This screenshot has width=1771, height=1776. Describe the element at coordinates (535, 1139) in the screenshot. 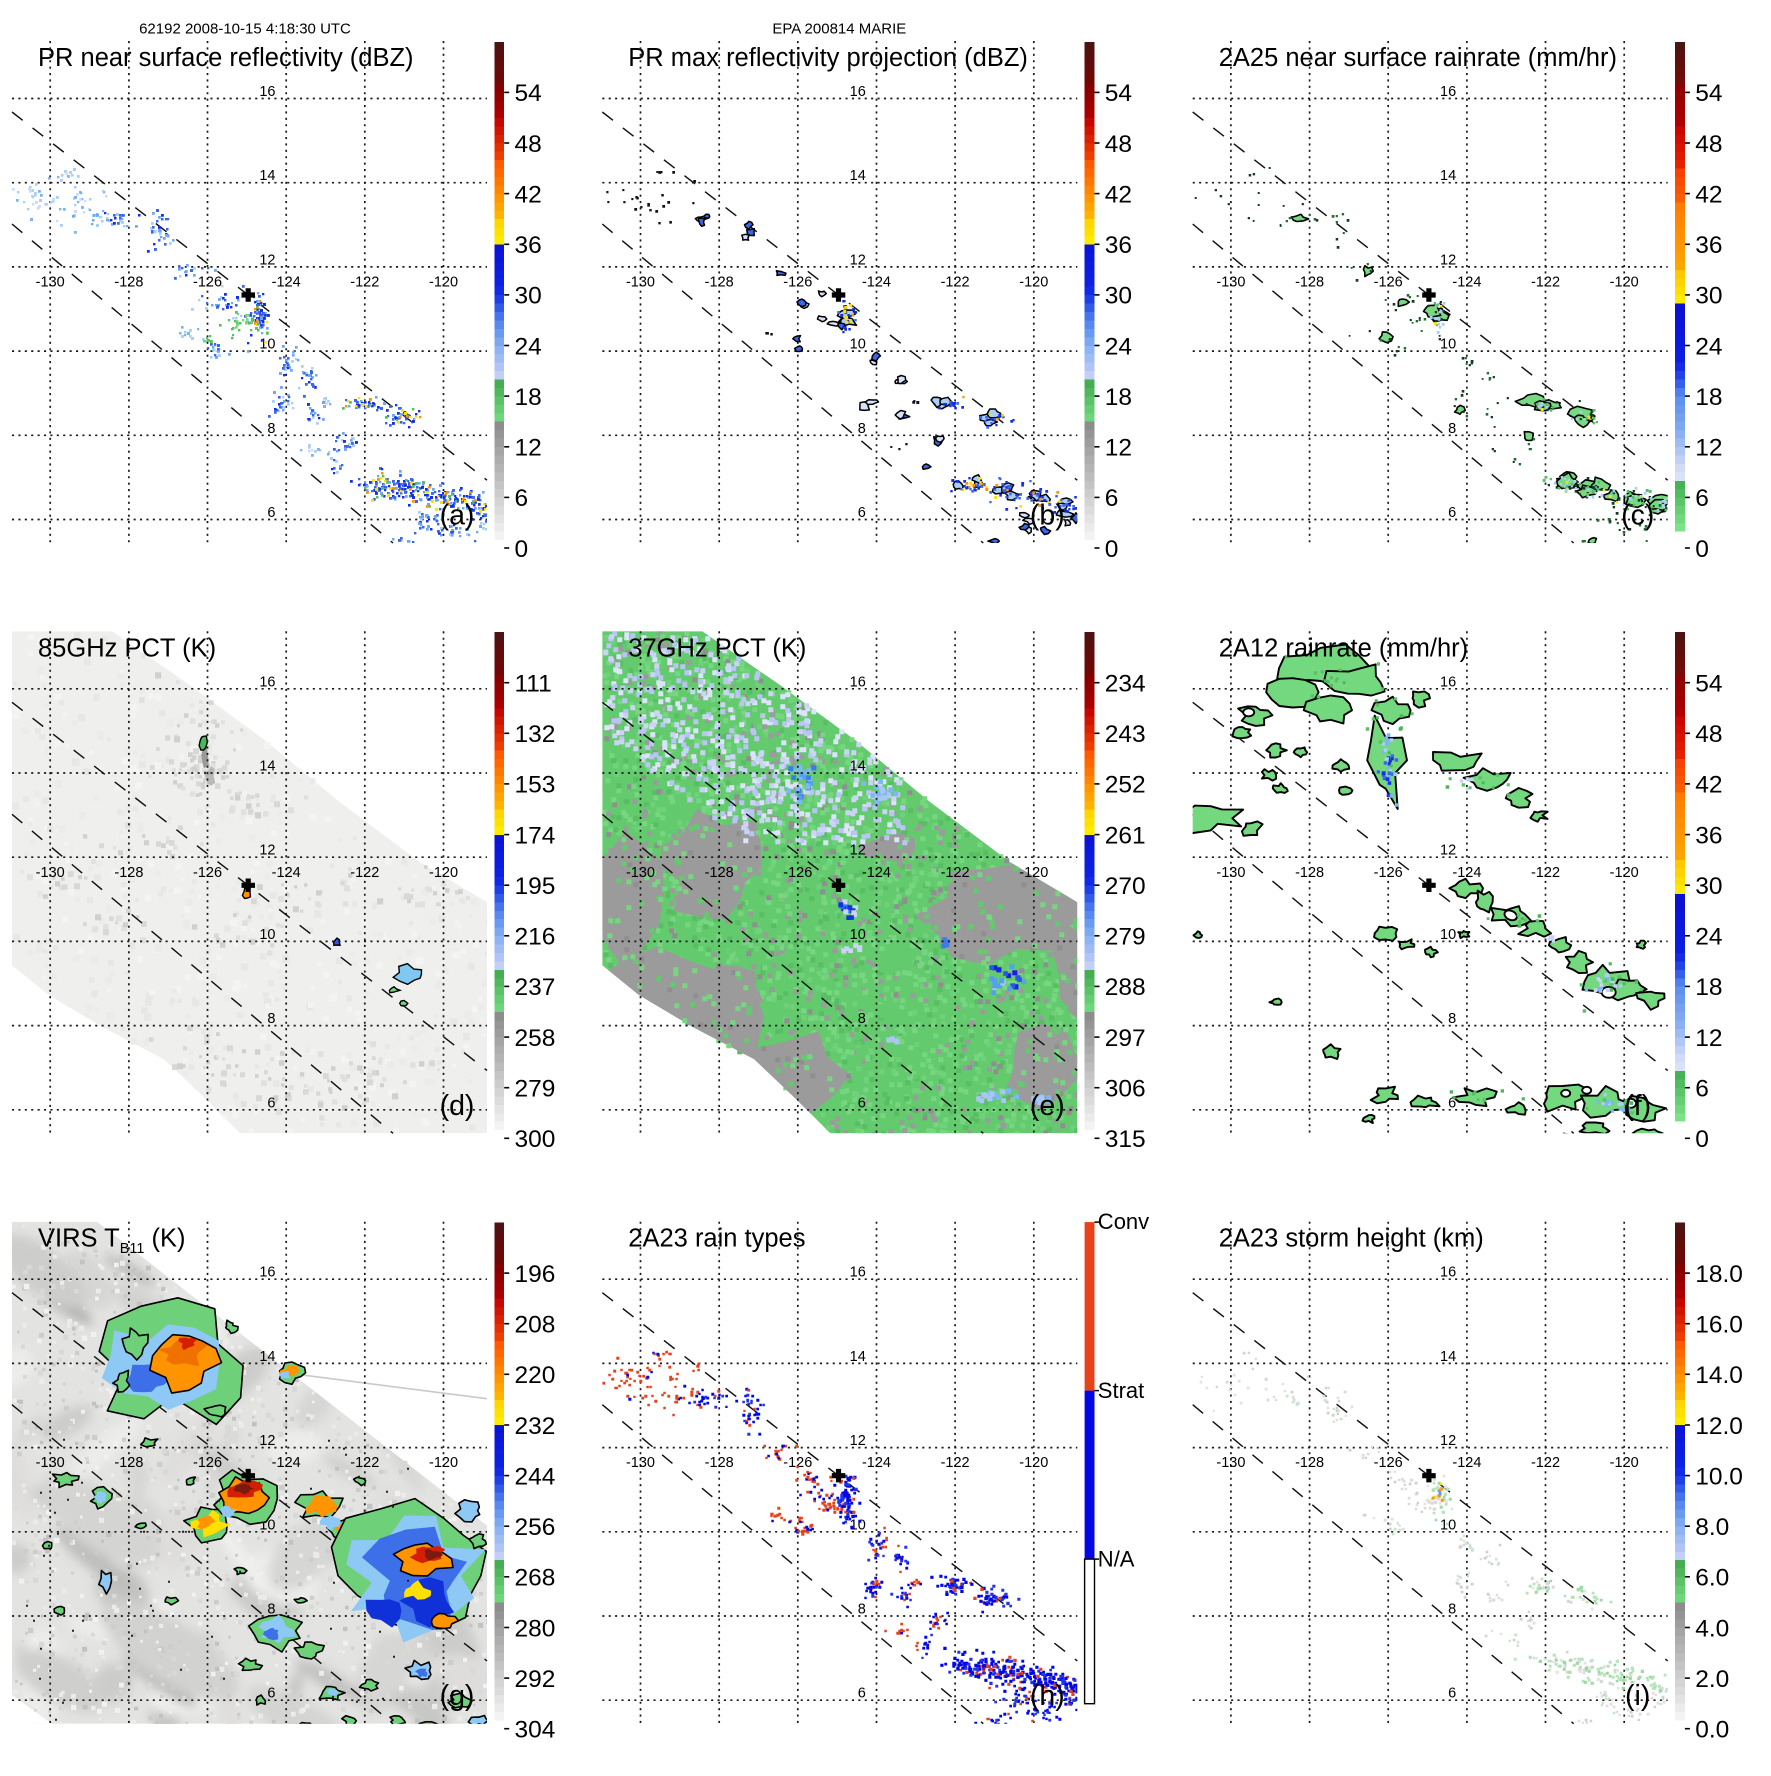

I see `svg-text: 300` at that location.